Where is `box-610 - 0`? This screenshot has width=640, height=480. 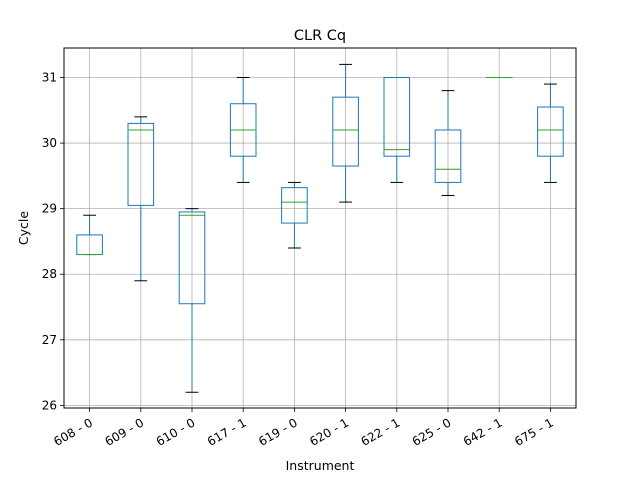
box-610 - 0 is located at coordinates (192, 300).